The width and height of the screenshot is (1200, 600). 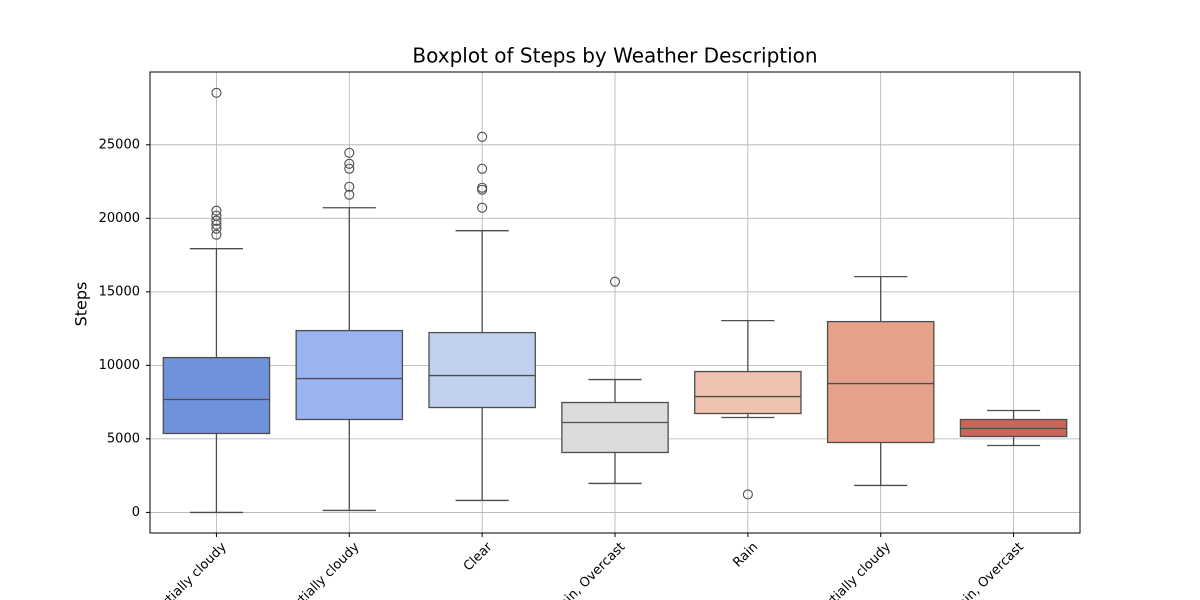 What do you see at coordinates (119, 218) in the screenshot?
I see `y-tick-label: 20000` at bounding box center [119, 218].